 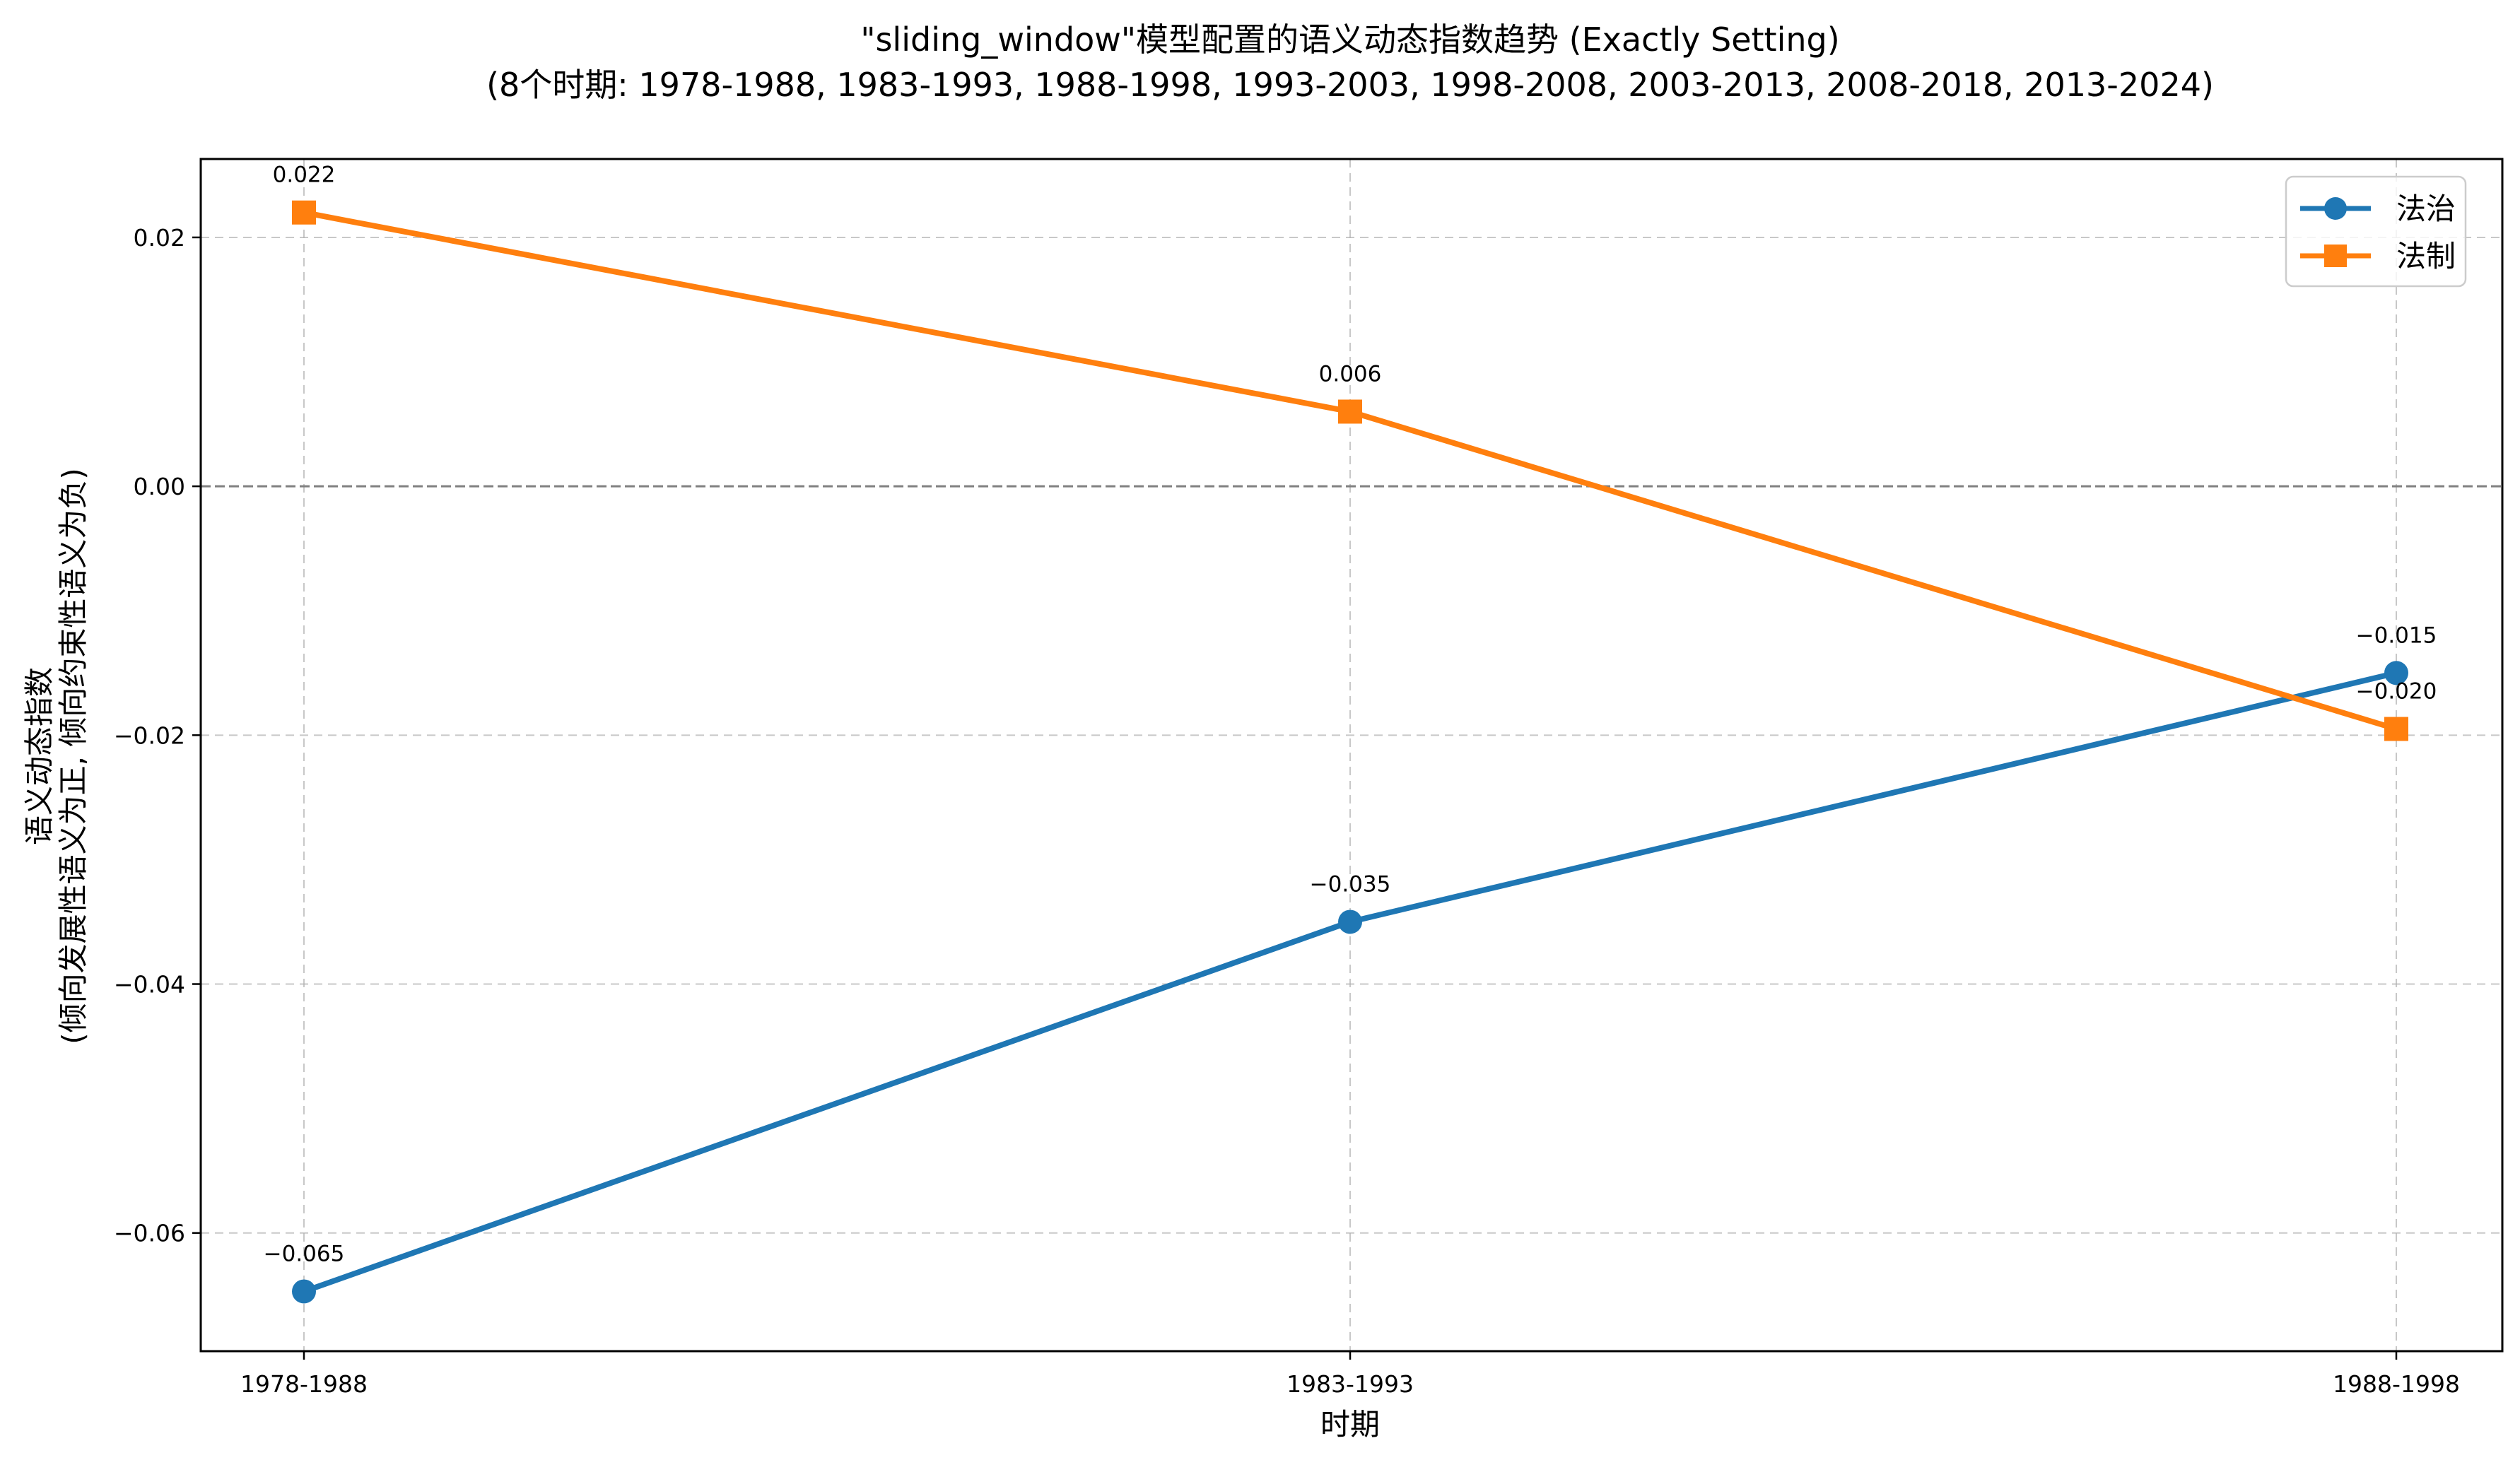 I want to click on y-tick-label: 0.00, so click(x=159, y=486).